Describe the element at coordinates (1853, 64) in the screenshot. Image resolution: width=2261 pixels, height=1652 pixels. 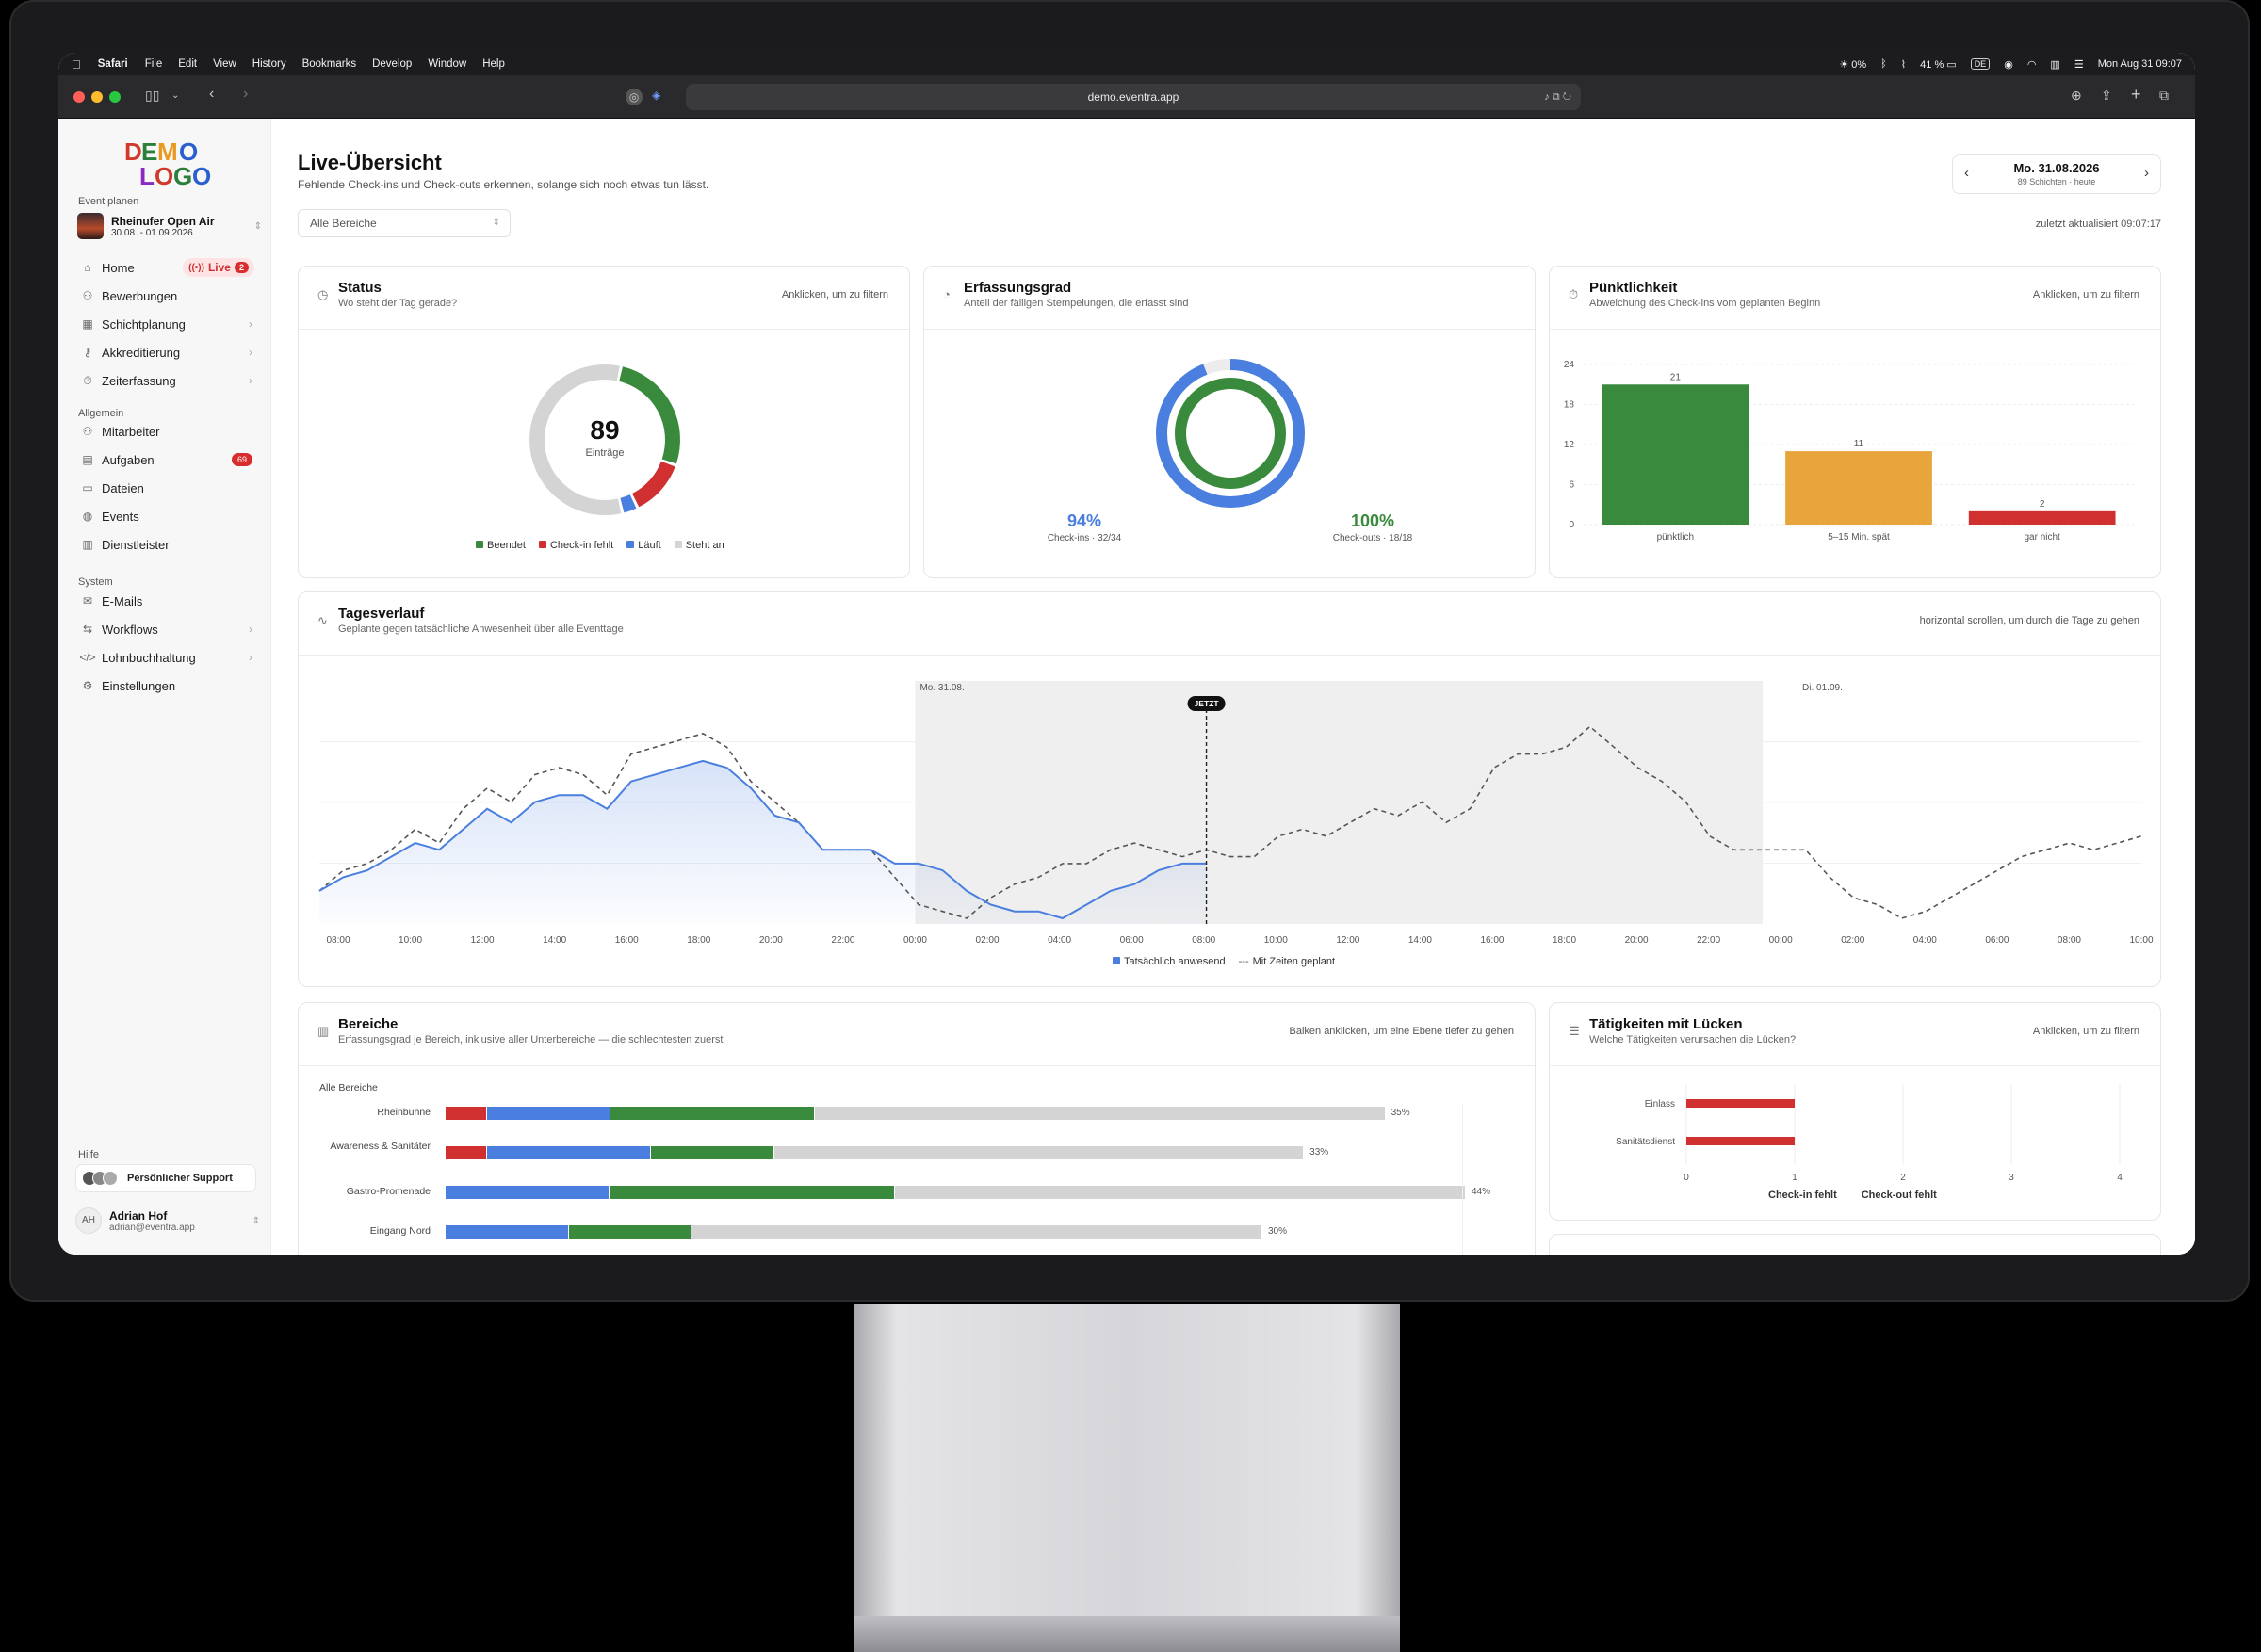
I see `brightness-icon: ☀ 0%` at that location.